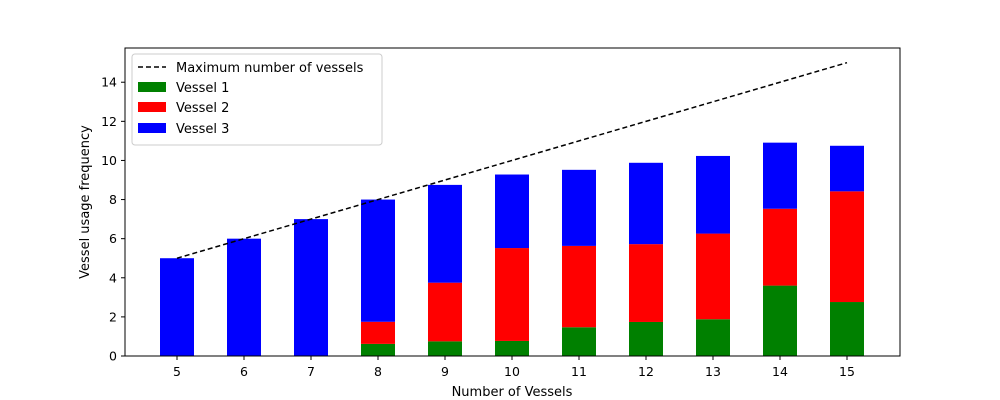  What do you see at coordinates (713, 194) in the screenshot?
I see `bar-vessel-3-n13` at bounding box center [713, 194].